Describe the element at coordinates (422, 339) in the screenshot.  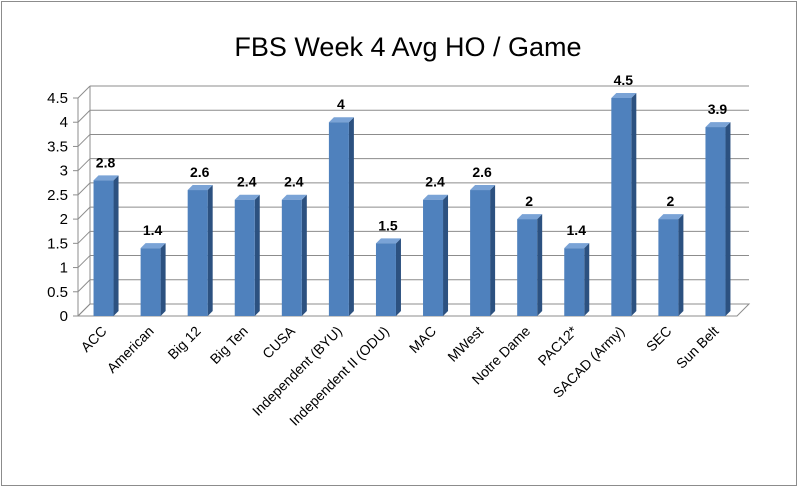
I see `category-label: MAC` at that location.